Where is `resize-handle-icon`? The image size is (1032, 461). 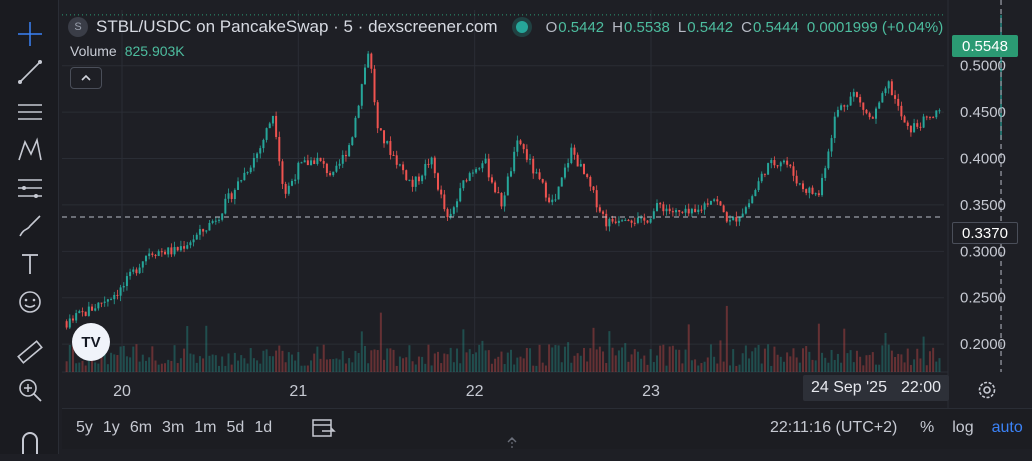
resize-handle-icon is located at coordinates (512, 444).